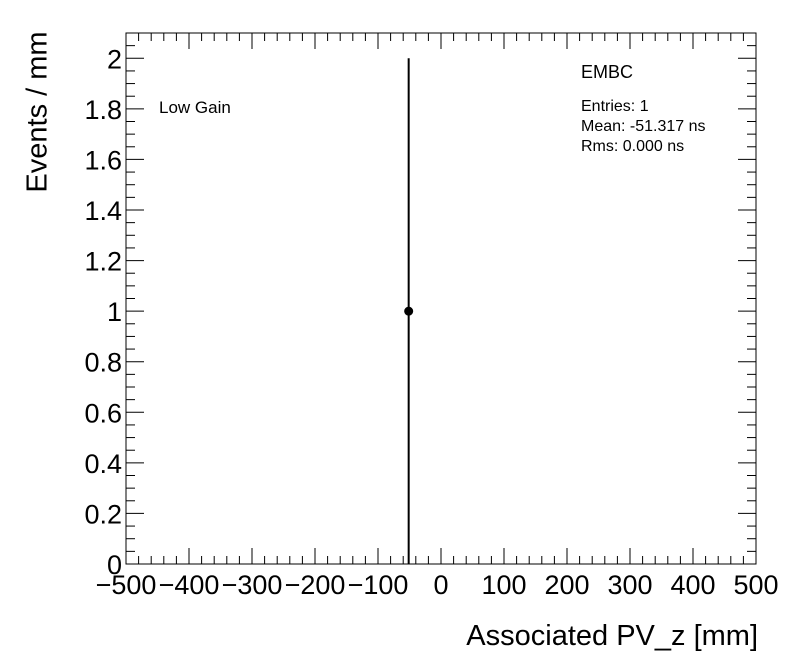 The height and width of the screenshot is (672, 796). I want to click on y-tick-label: 0.4, so click(103, 464).